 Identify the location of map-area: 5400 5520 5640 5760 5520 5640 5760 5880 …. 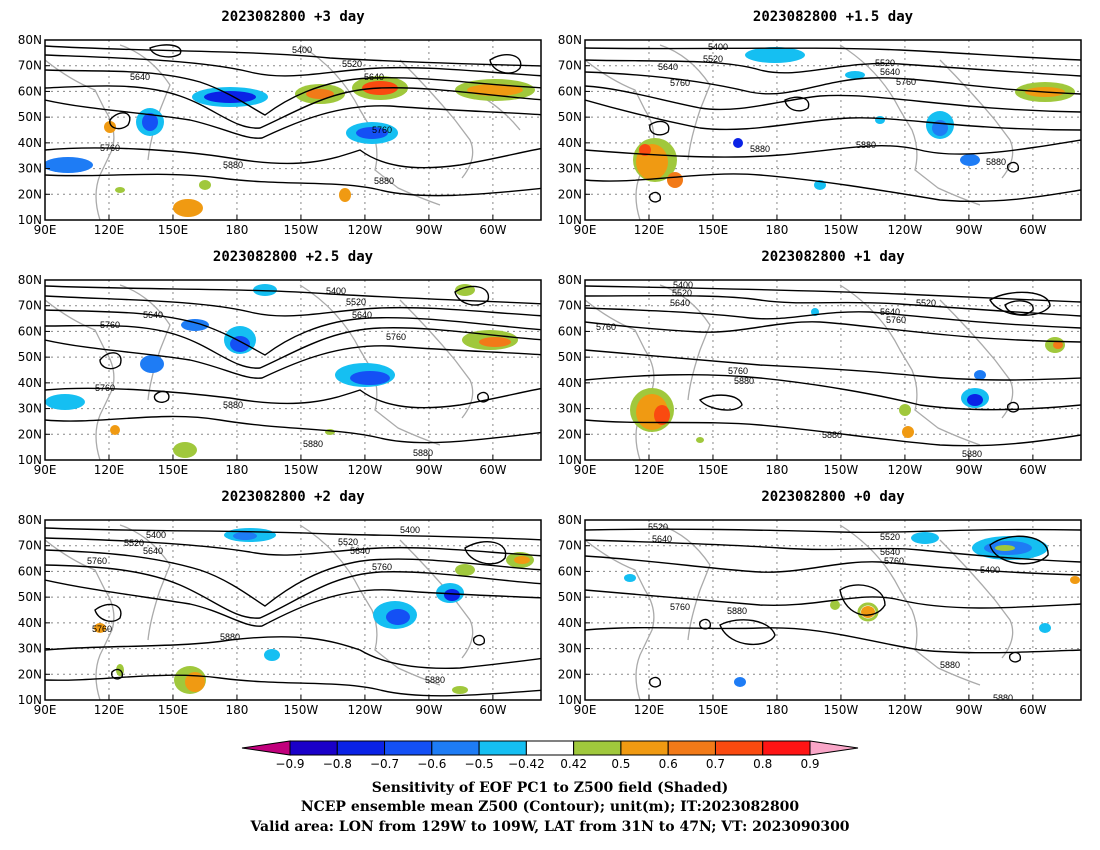
(833, 130).